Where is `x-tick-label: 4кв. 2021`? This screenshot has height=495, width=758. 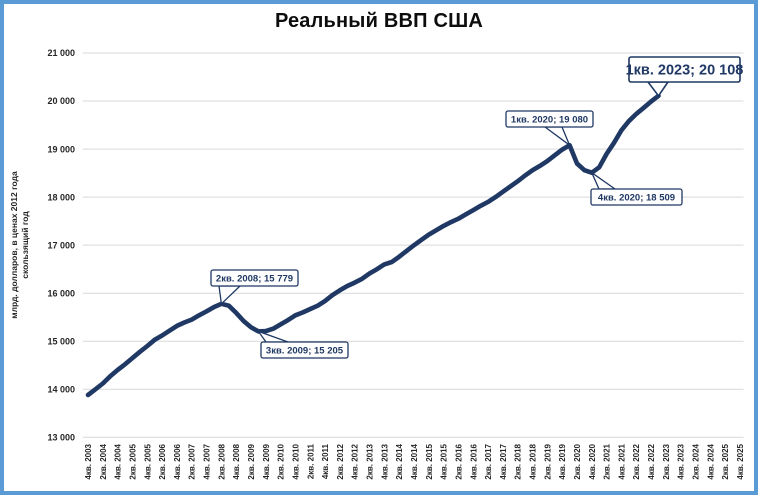 x-tick-label: 4кв. 2021 is located at coordinates (621, 461).